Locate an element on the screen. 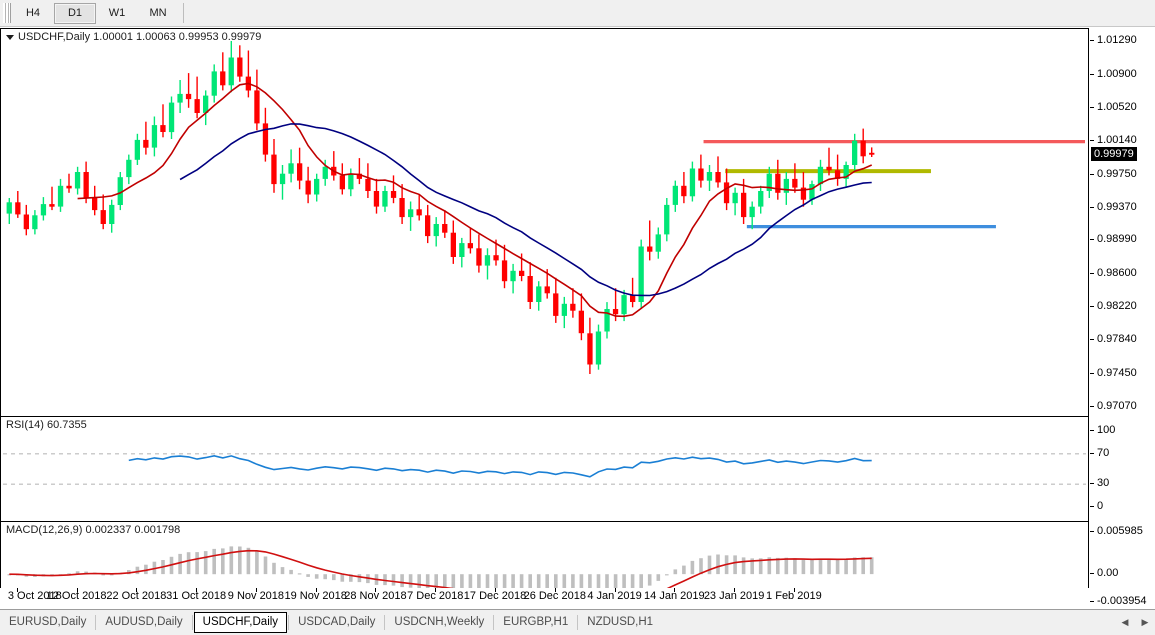 The image size is (1155, 635). price-scale-label: 0.97840 is located at coordinates (1117, 339).